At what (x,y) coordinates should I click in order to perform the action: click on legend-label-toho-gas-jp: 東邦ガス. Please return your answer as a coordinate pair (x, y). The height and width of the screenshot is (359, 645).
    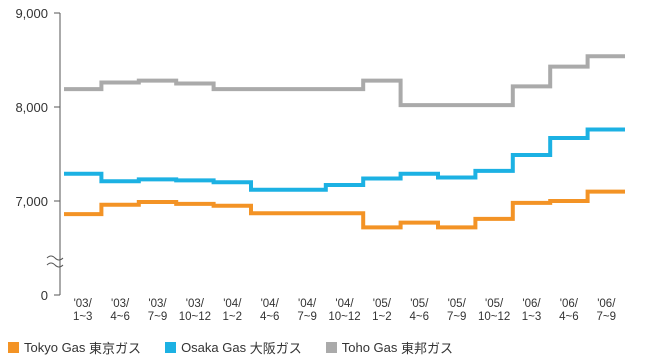
    Looking at the image, I should click on (427, 348).